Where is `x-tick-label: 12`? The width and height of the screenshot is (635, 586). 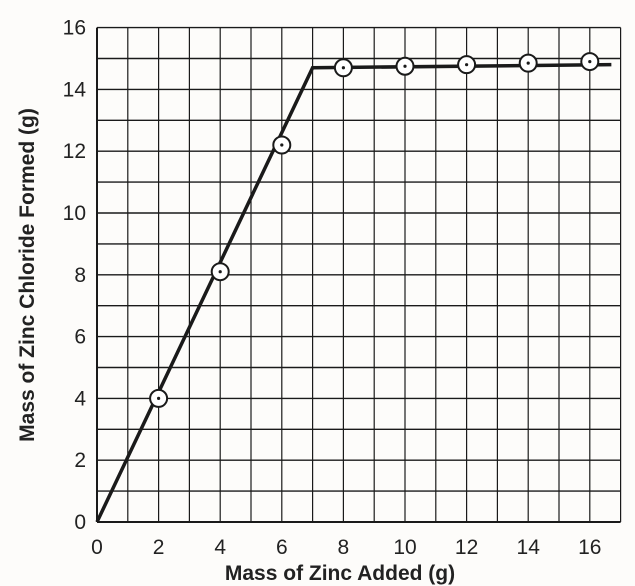
x-tick-label: 12 is located at coordinates (466, 547).